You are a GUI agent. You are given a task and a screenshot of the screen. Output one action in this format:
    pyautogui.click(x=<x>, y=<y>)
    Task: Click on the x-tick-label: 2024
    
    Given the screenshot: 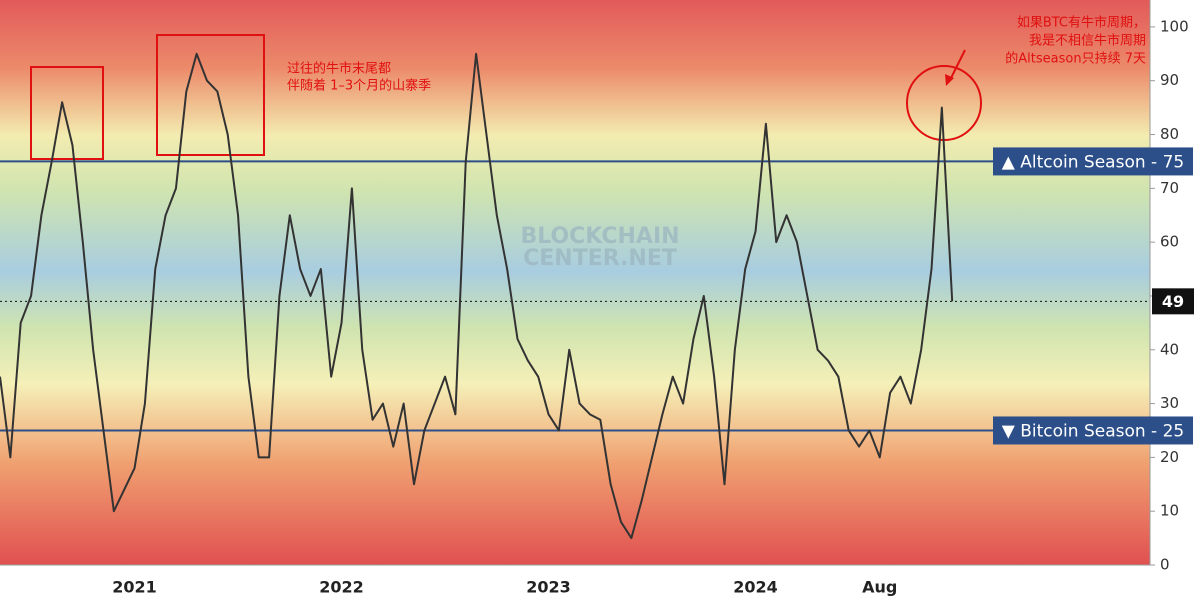 What is the action you would take?
    pyautogui.click(x=755, y=587)
    